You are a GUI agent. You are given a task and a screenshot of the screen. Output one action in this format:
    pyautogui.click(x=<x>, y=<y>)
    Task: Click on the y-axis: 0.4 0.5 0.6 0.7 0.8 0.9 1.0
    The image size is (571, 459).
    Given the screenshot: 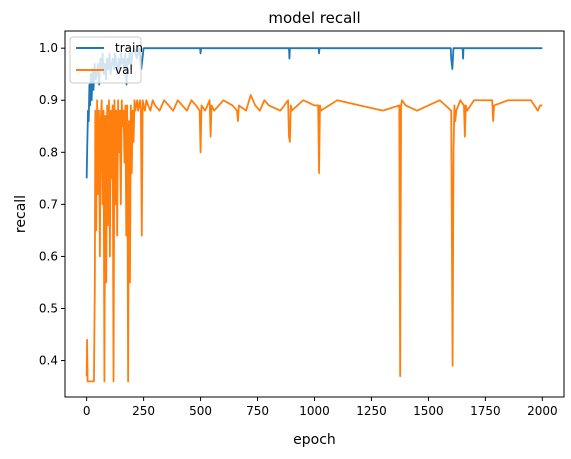 What is the action you would take?
    pyautogui.click(x=52, y=204)
    